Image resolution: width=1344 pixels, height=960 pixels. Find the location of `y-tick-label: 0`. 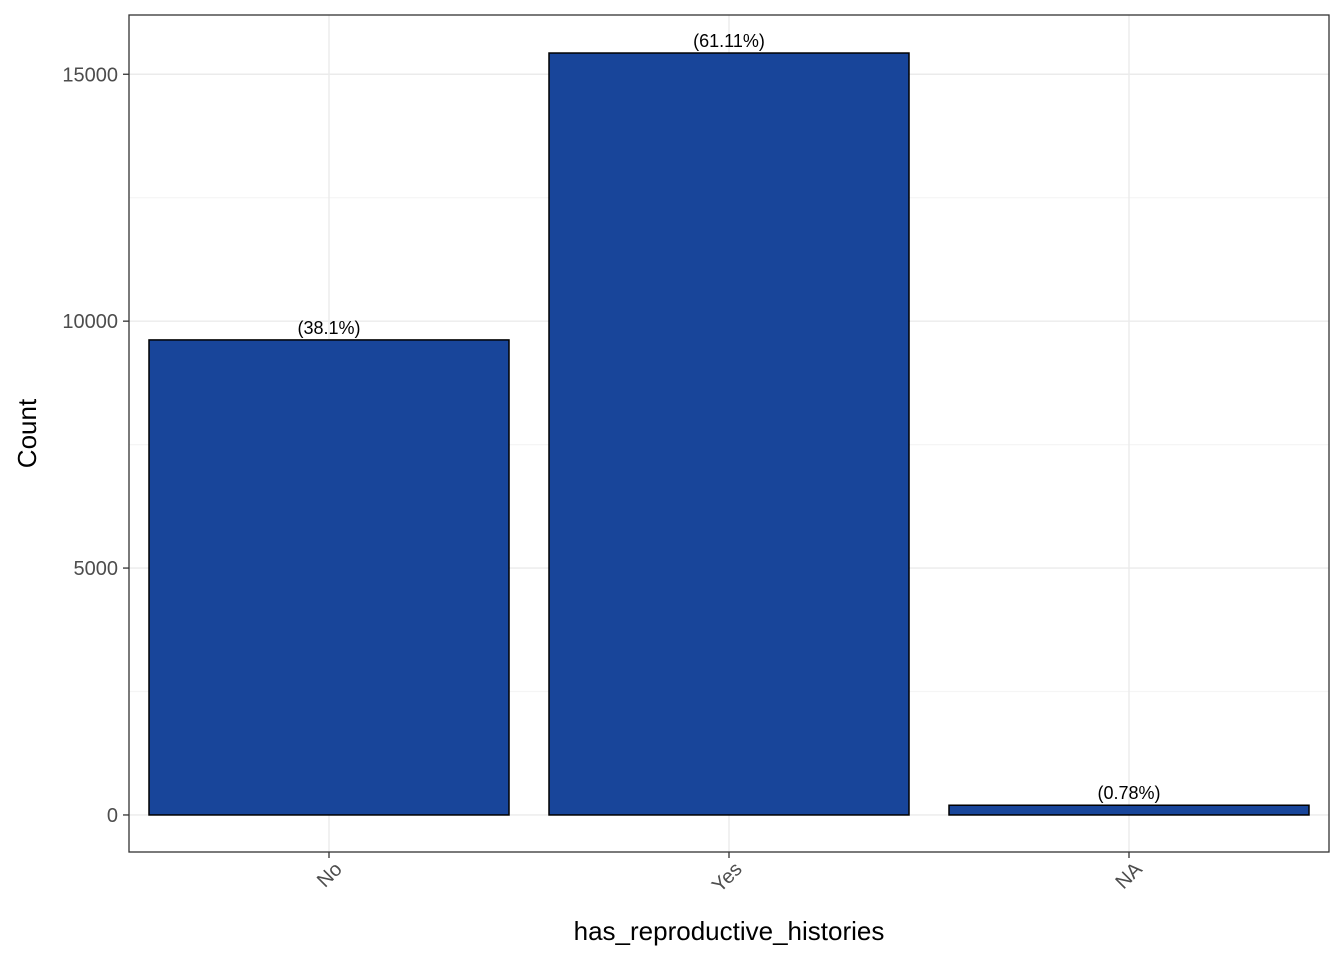

y-tick-label: 0 is located at coordinates (112, 816).